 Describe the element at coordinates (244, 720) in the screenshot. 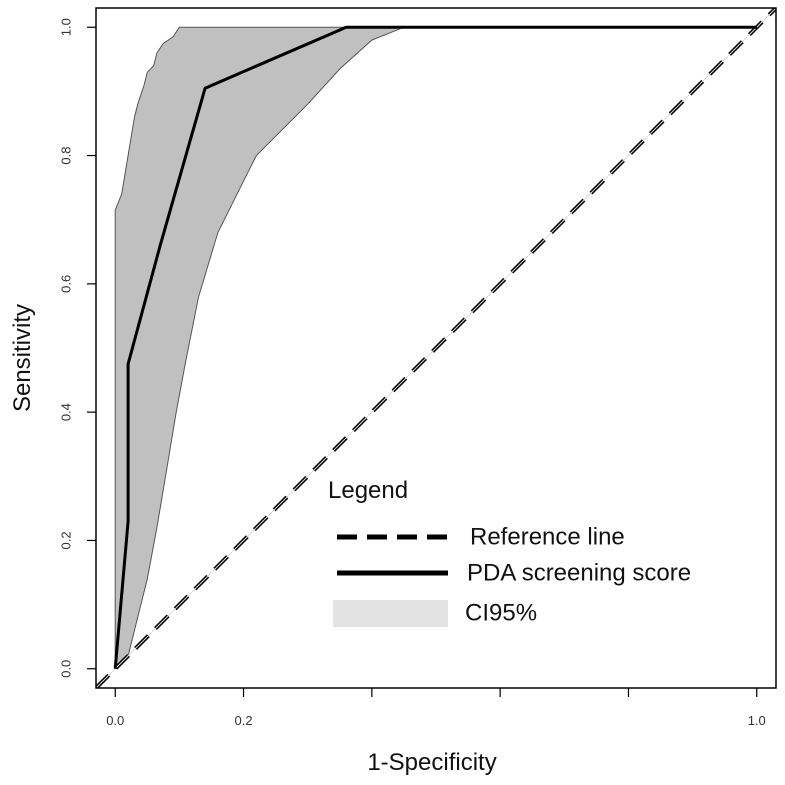

I see `x-tick-label: 0.2` at that location.